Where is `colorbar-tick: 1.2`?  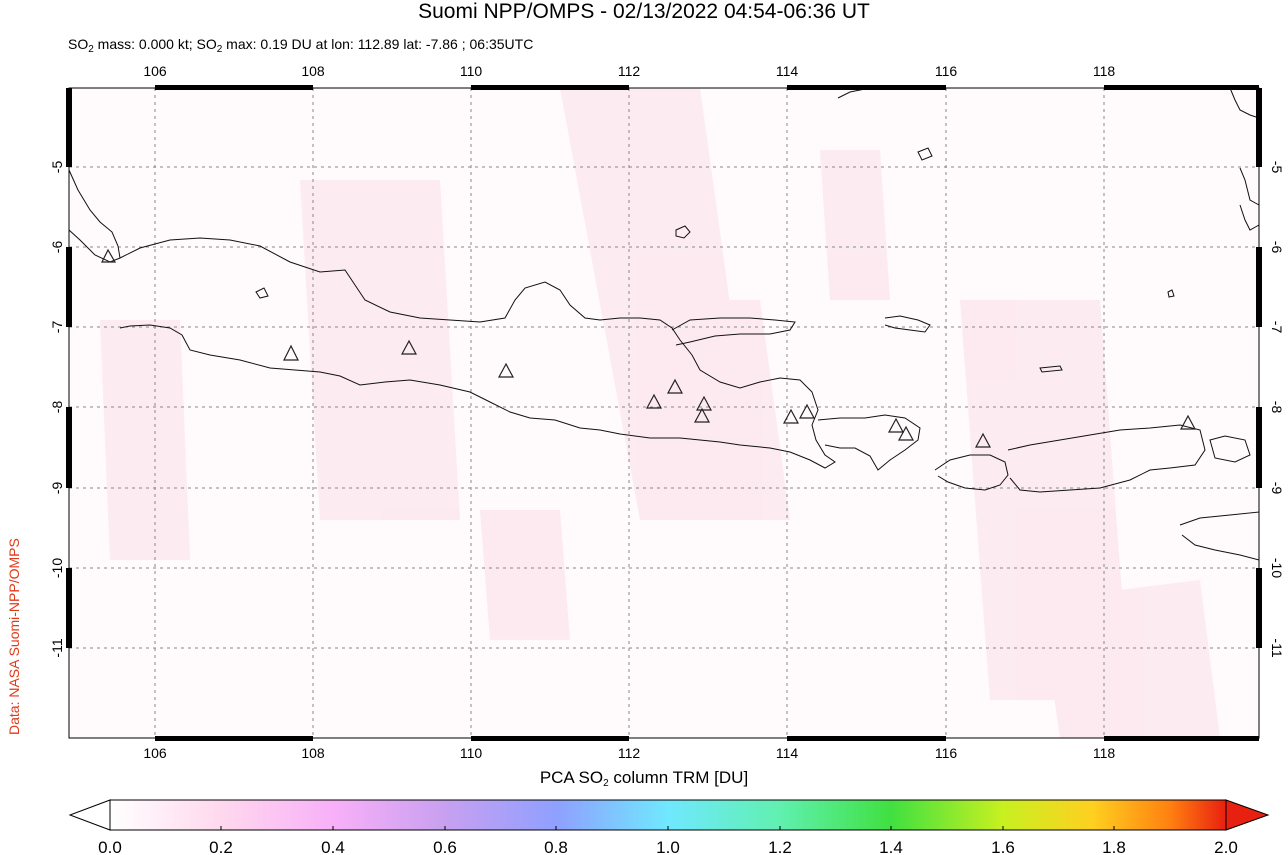 colorbar-tick: 1.2 is located at coordinates (780, 846).